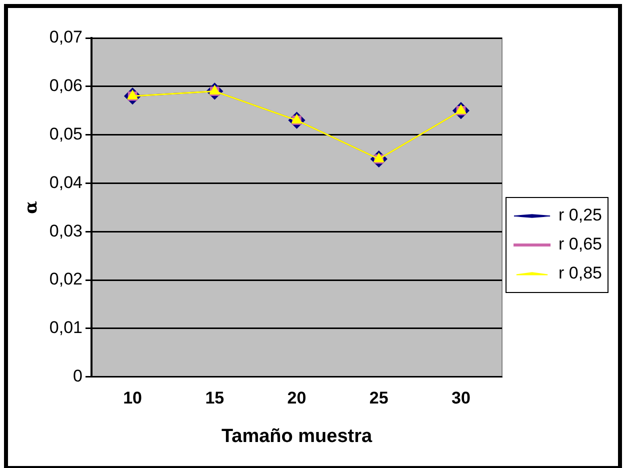  Describe the element at coordinates (65, 134) in the screenshot. I see `y-tick-label: 0,05` at that location.